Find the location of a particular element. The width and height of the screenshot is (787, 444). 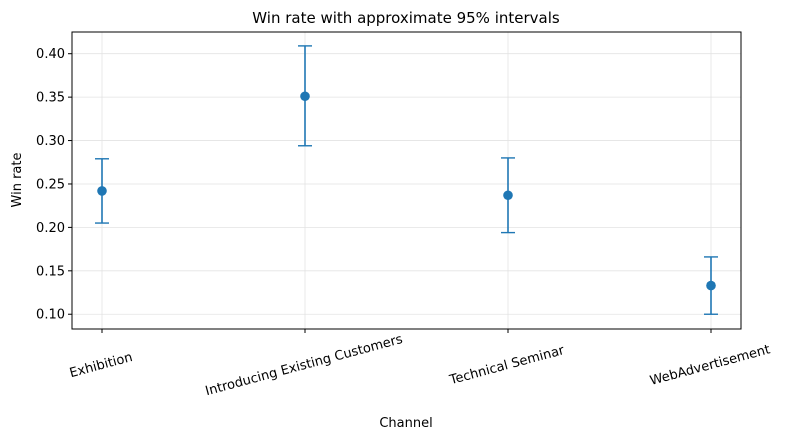

y-tick-label: 0.10 is located at coordinates (50, 315).